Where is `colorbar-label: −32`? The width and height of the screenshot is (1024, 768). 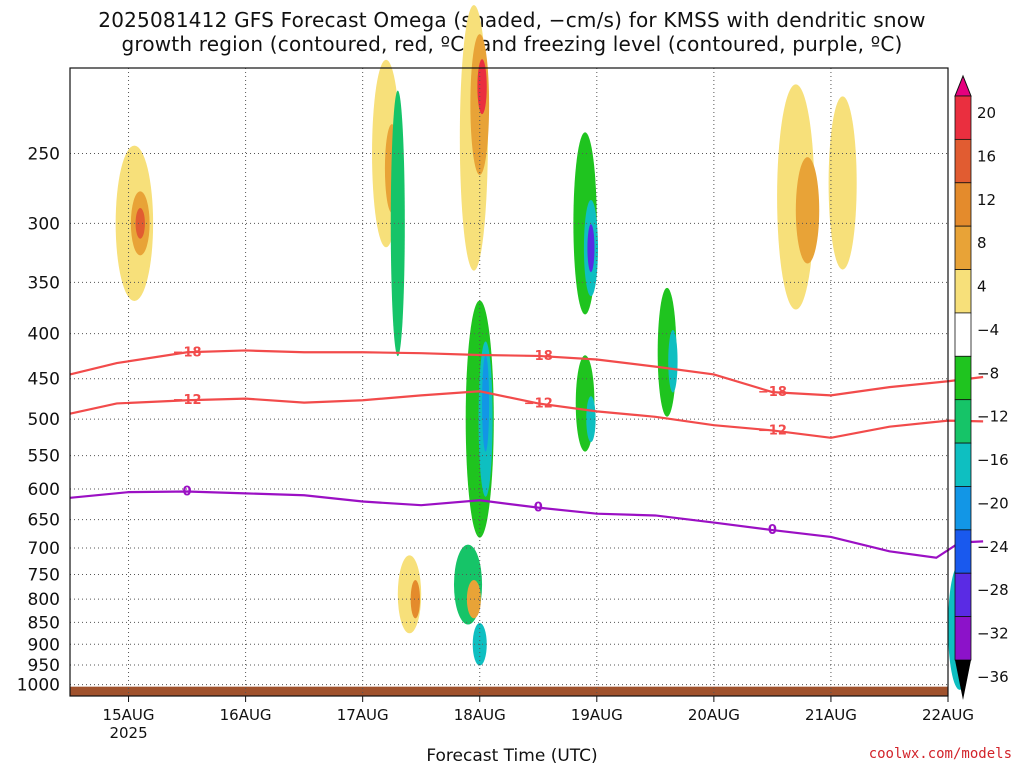 colorbar-label: −32 is located at coordinates (993, 634).